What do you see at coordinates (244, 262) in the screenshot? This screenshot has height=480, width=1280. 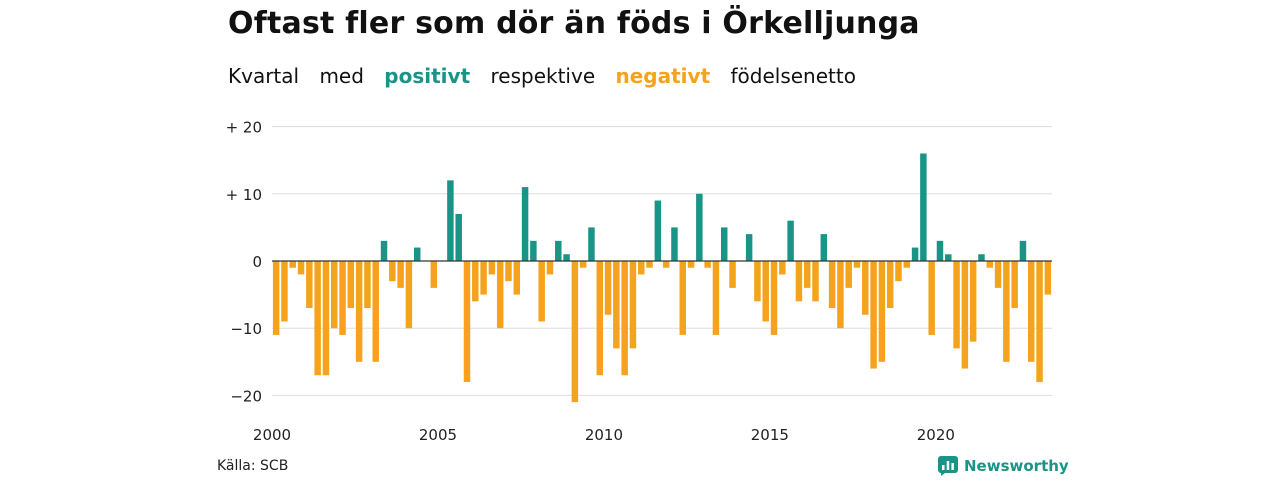 I see `y-axis-tick-labels: + 20 + 10 0 −10 −20` at bounding box center [244, 262].